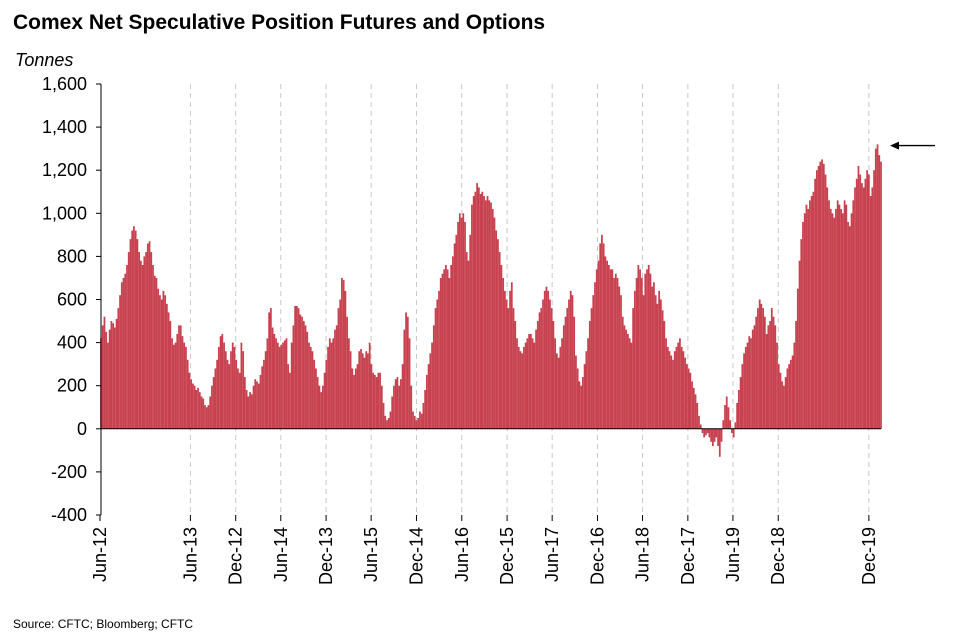  I want to click on x-tick-label: Dec-15, so click(507, 556).